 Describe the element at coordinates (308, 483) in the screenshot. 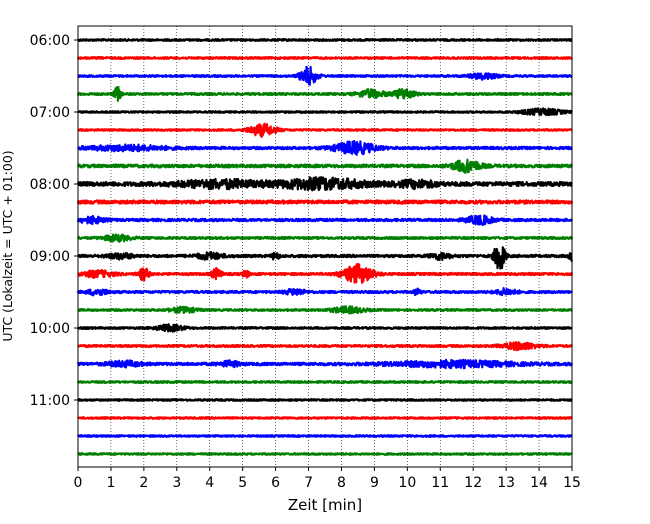

I see `x-tick-label-7: 7` at that location.